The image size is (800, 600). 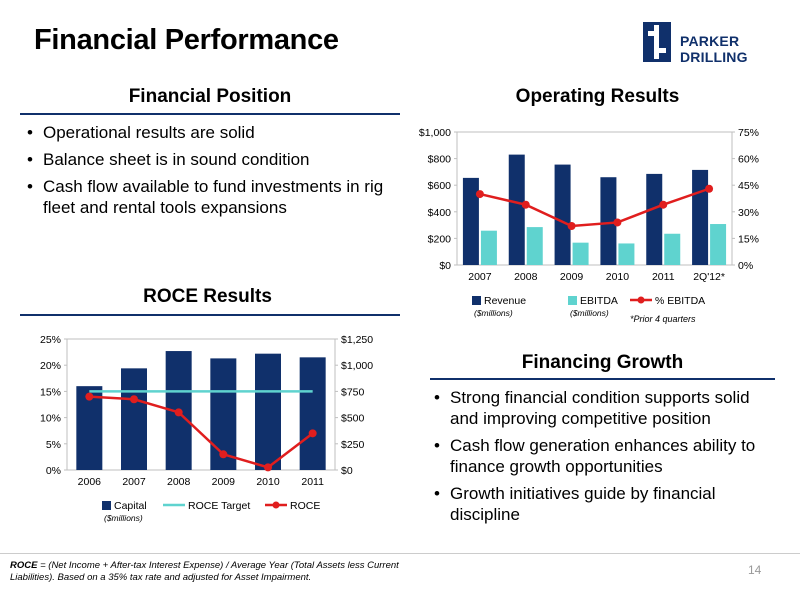 What do you see at coordinates (748, 133) in the screenshot?
I see `y-right-tick-label: 75%` at bounding box center [748, 133].